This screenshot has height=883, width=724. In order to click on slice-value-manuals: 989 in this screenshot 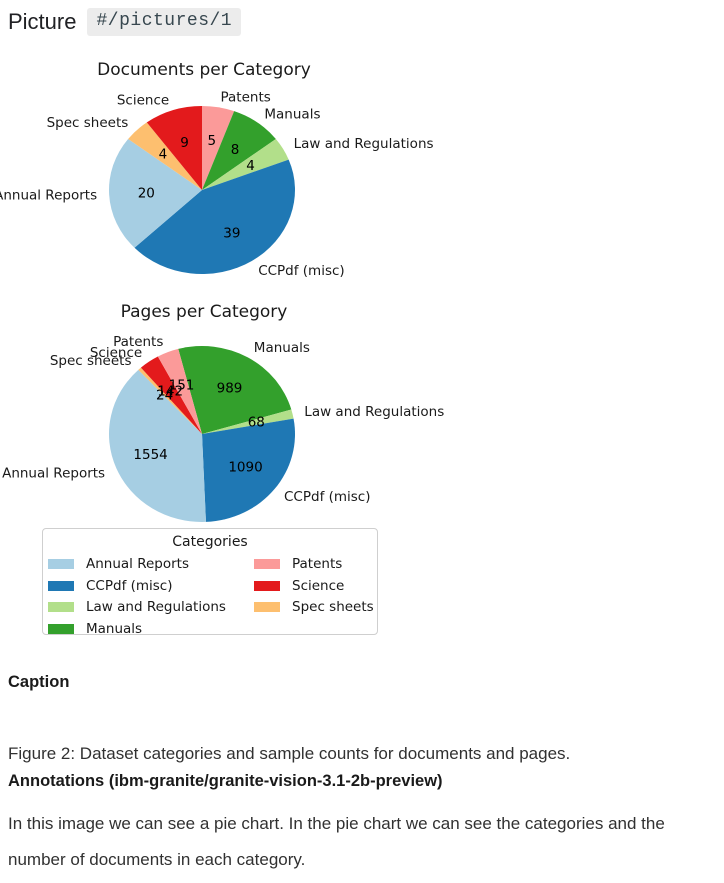, I will do `click(230, 389)`.